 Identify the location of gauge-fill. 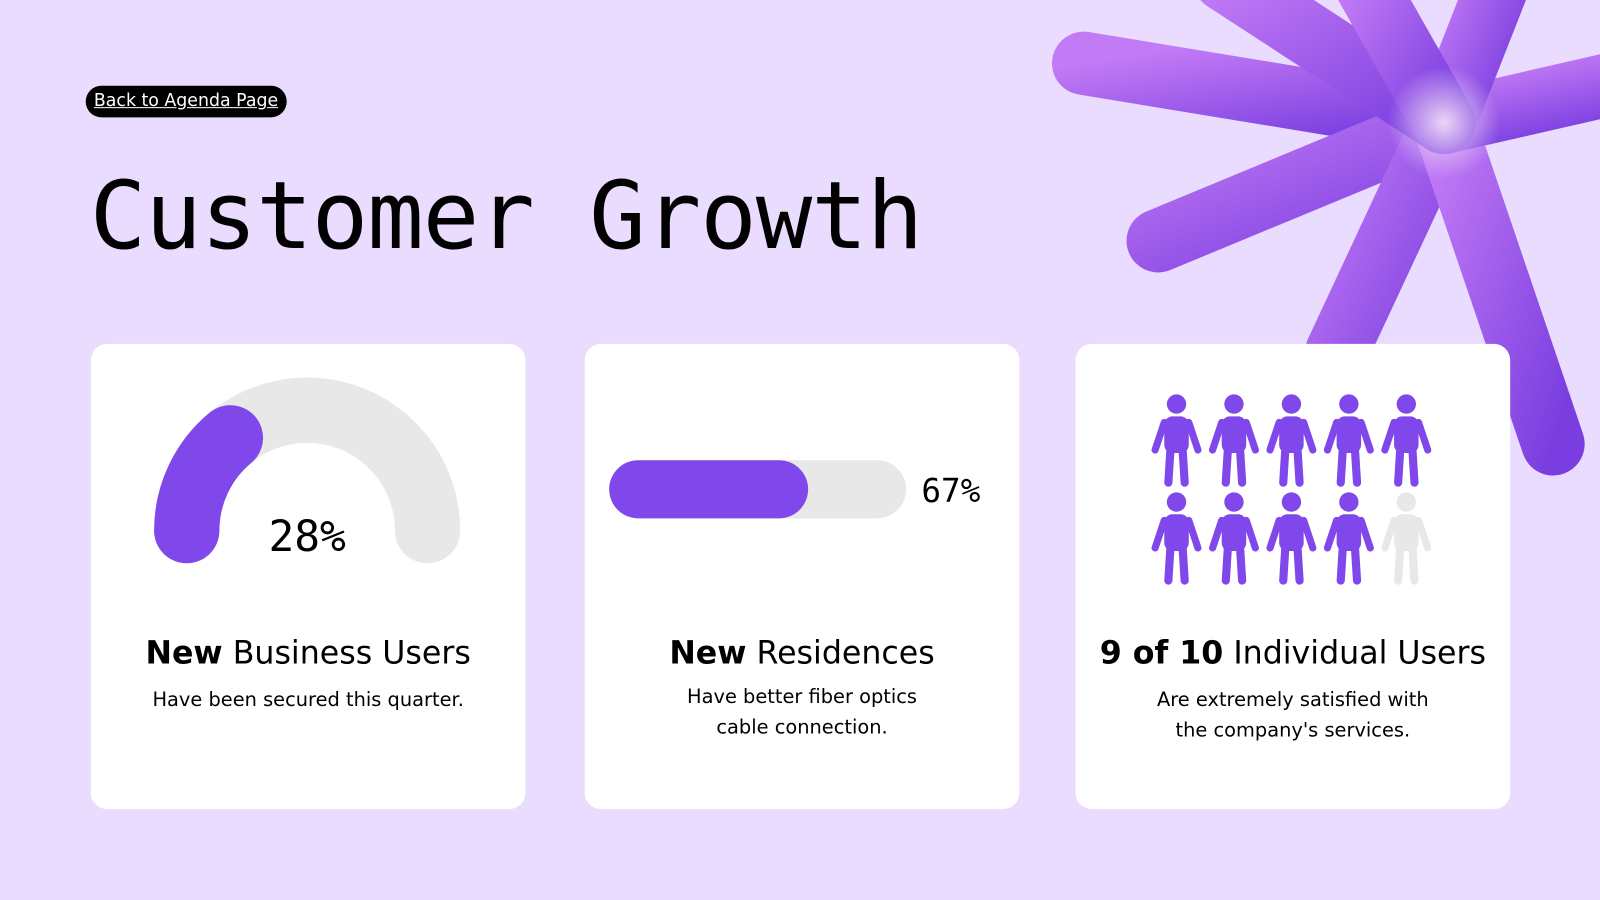
(307, 470).